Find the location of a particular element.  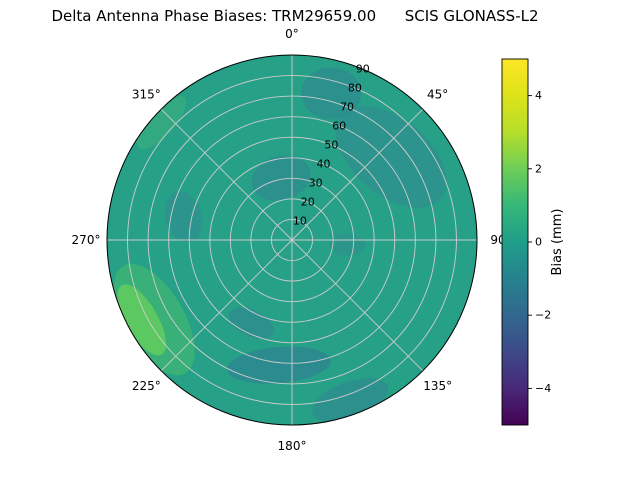

colorbar-tick-label: −2 is located at coordinates (543, 315).